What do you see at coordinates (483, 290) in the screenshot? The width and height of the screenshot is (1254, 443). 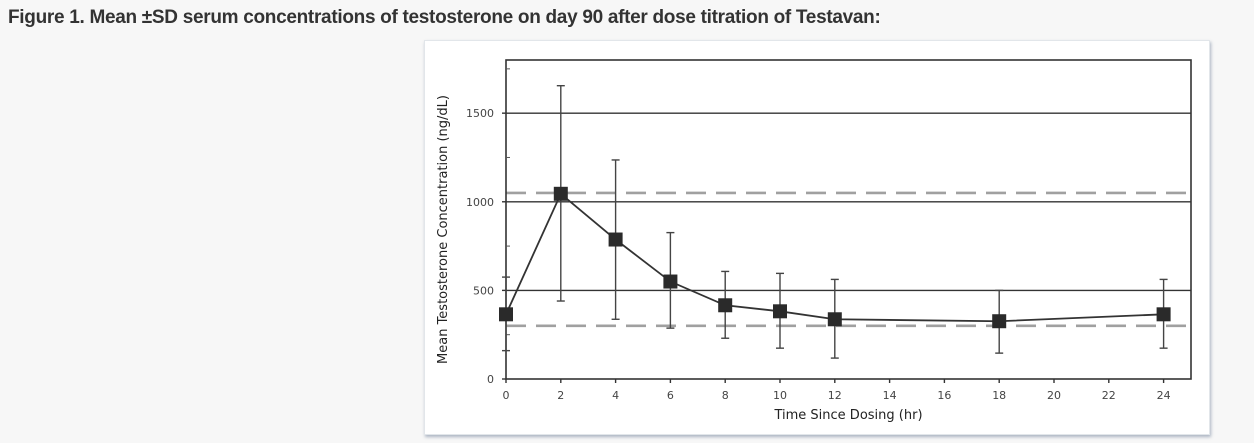 I see `y-tick-label: 500` at bounding box center [483, 290].